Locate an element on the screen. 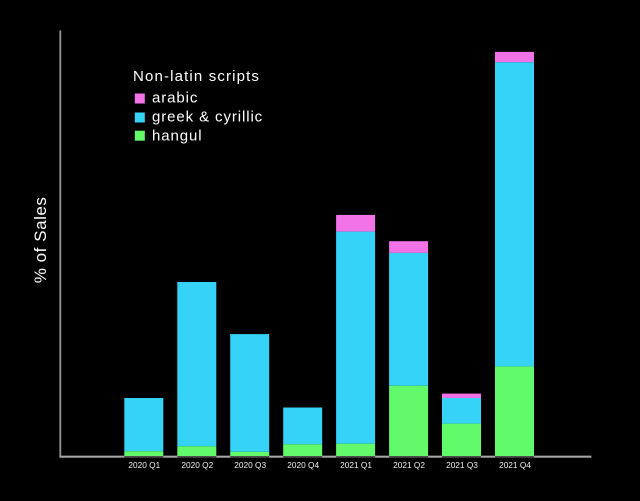 The image size is (640, 501). svg-text: 2021 Q2 is located at coordinates (409, 465).